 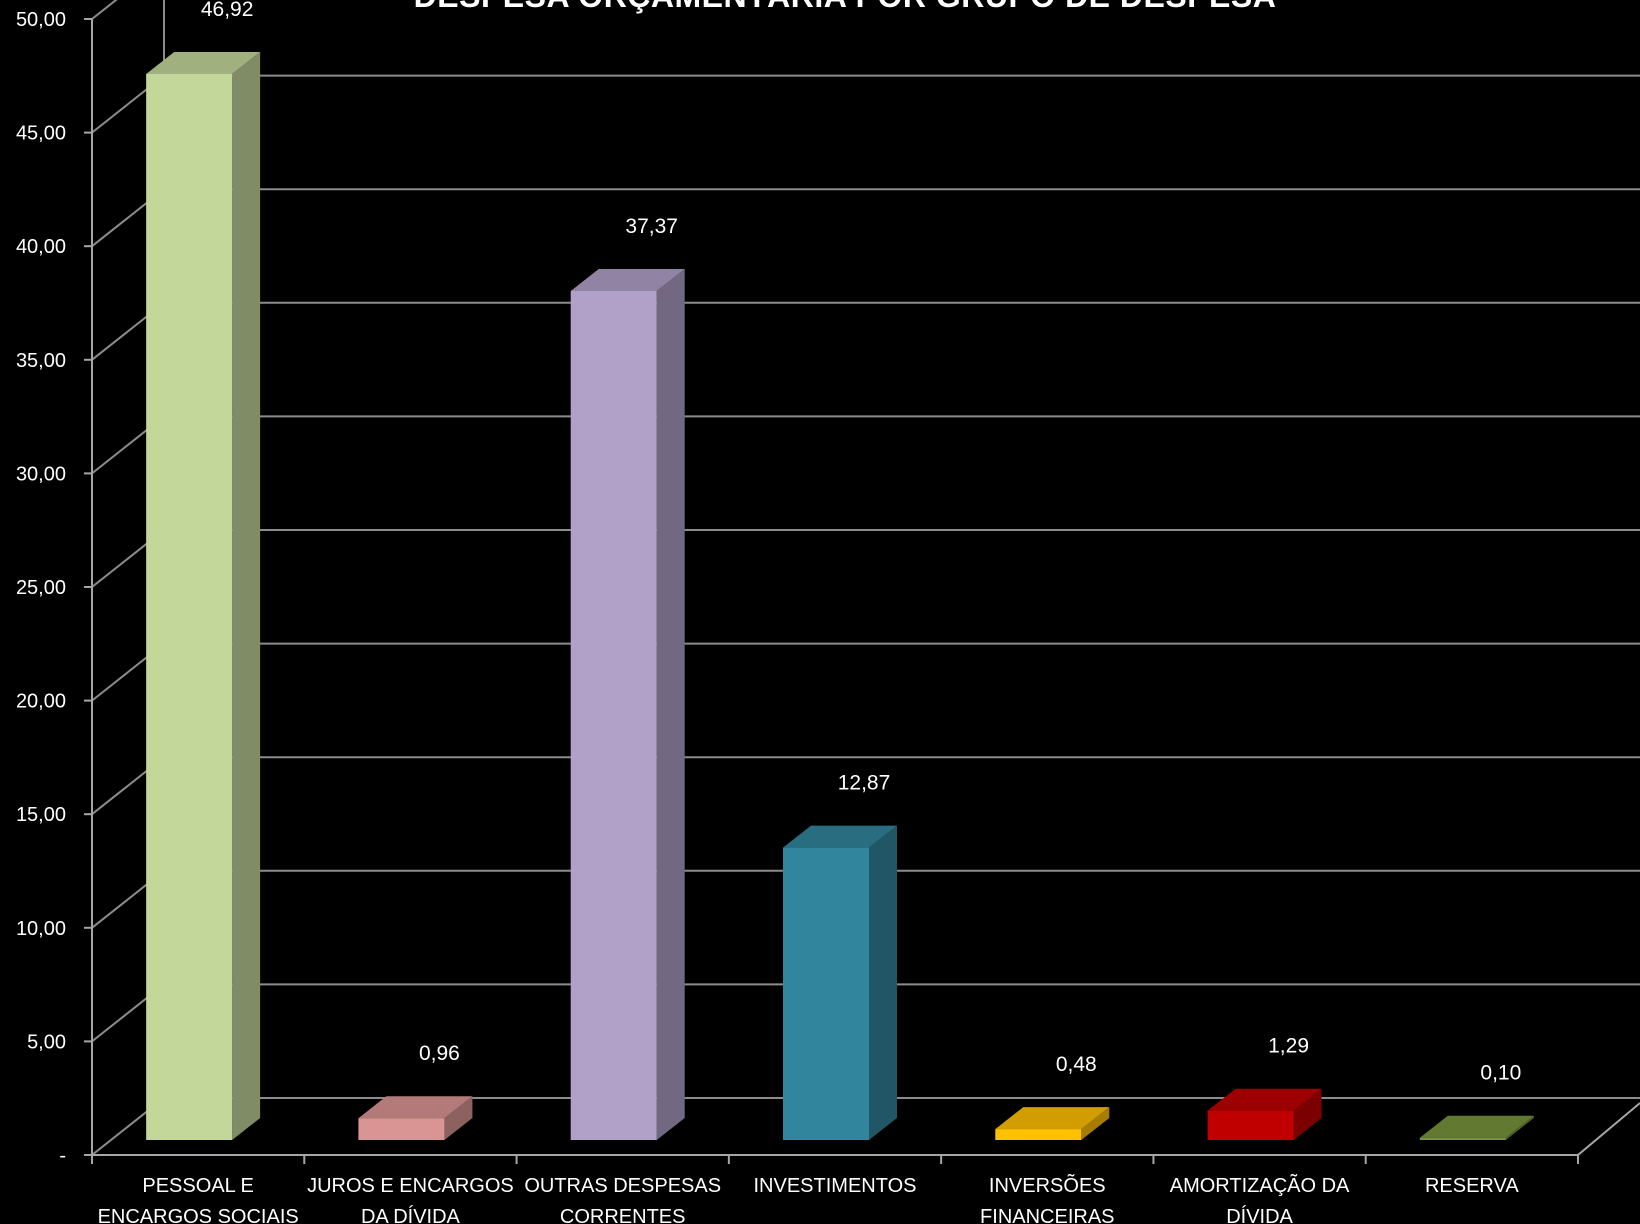 What do you see at coordinates (41, 134) in the screenshot?
I see `y-tick-label: 45,00` at bounding box center [41, 134].